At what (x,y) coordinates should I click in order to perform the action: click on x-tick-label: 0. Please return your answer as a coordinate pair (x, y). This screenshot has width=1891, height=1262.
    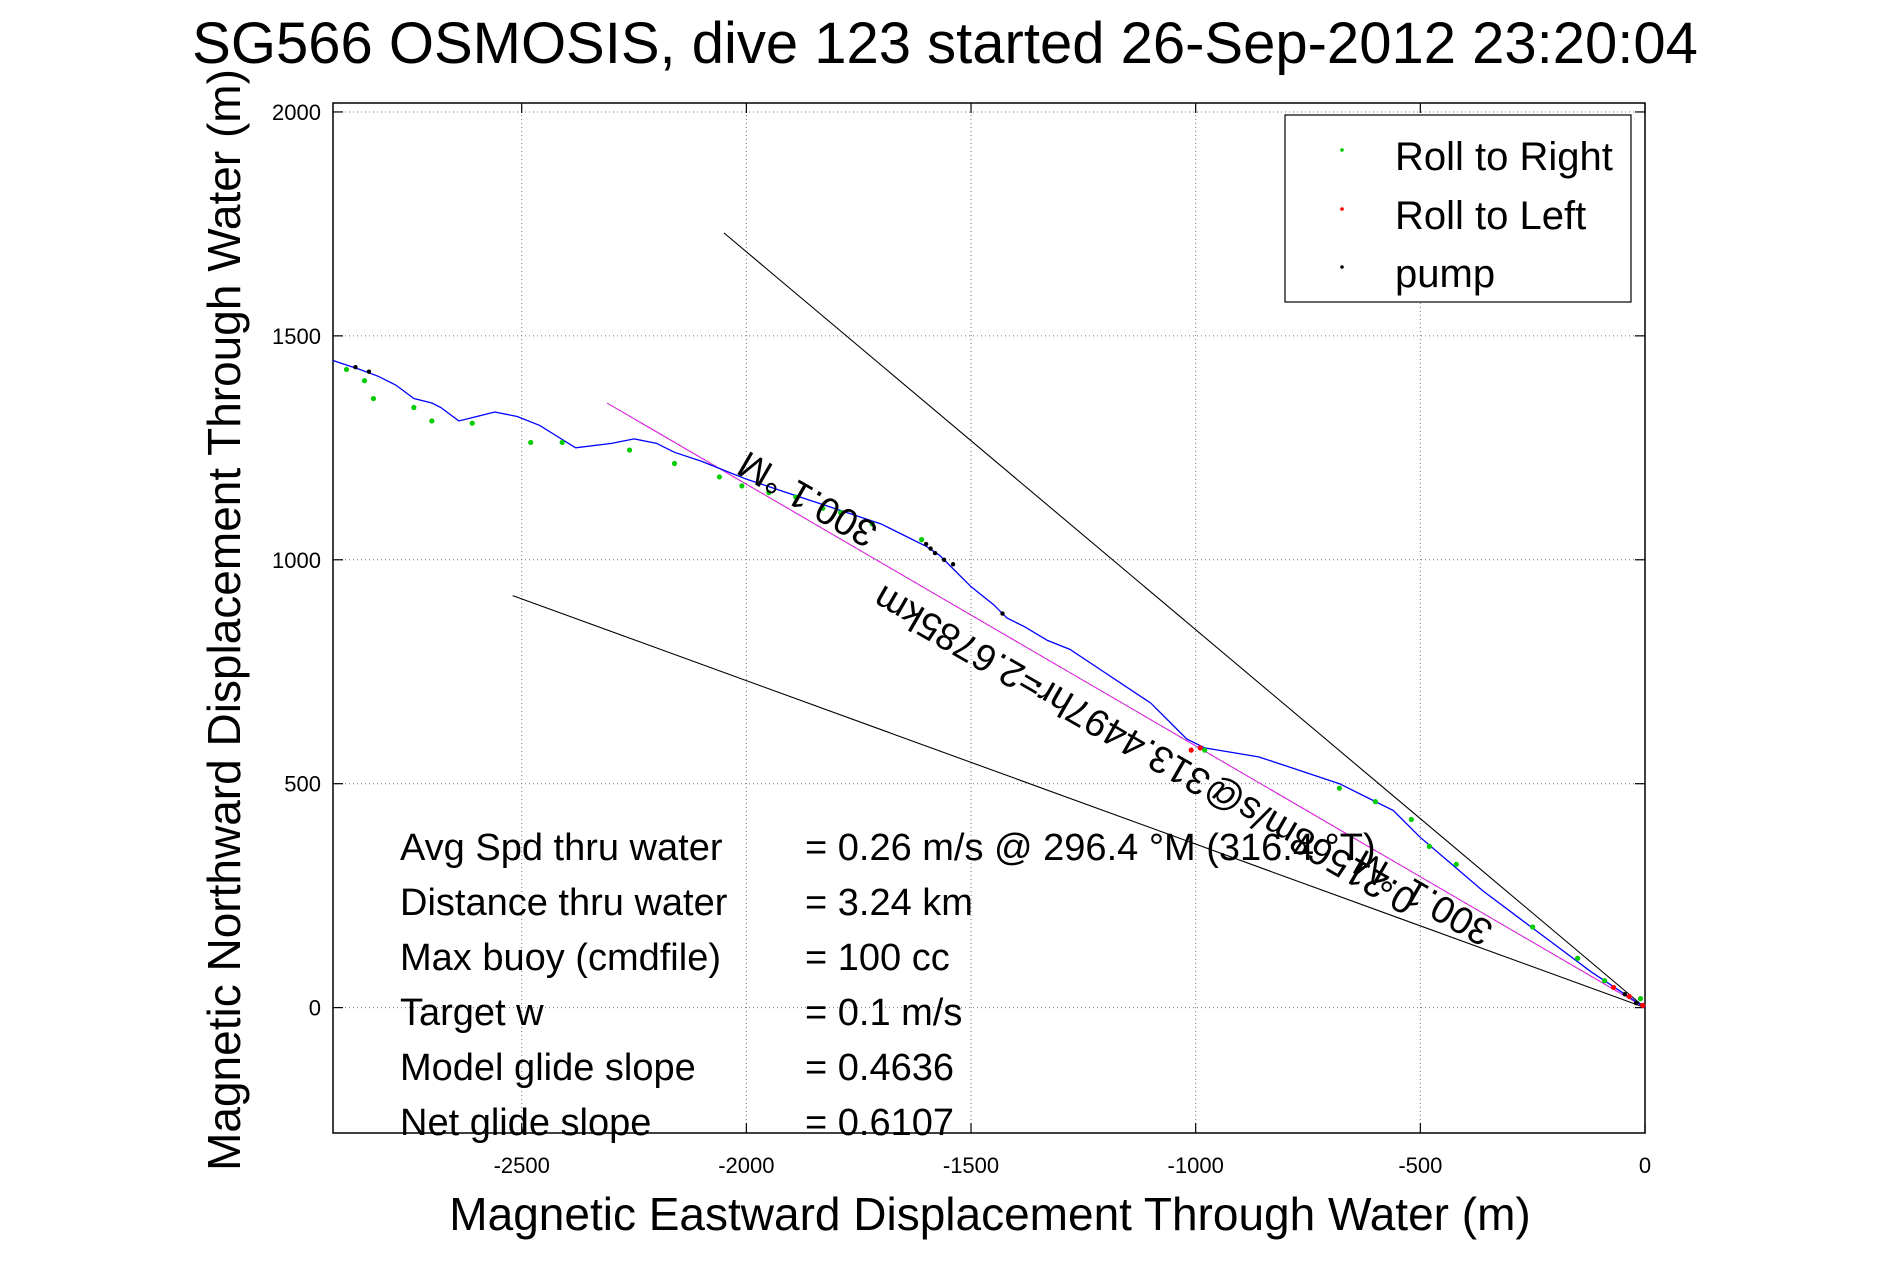
    Looking at the image, I should click on (1645, 1165).